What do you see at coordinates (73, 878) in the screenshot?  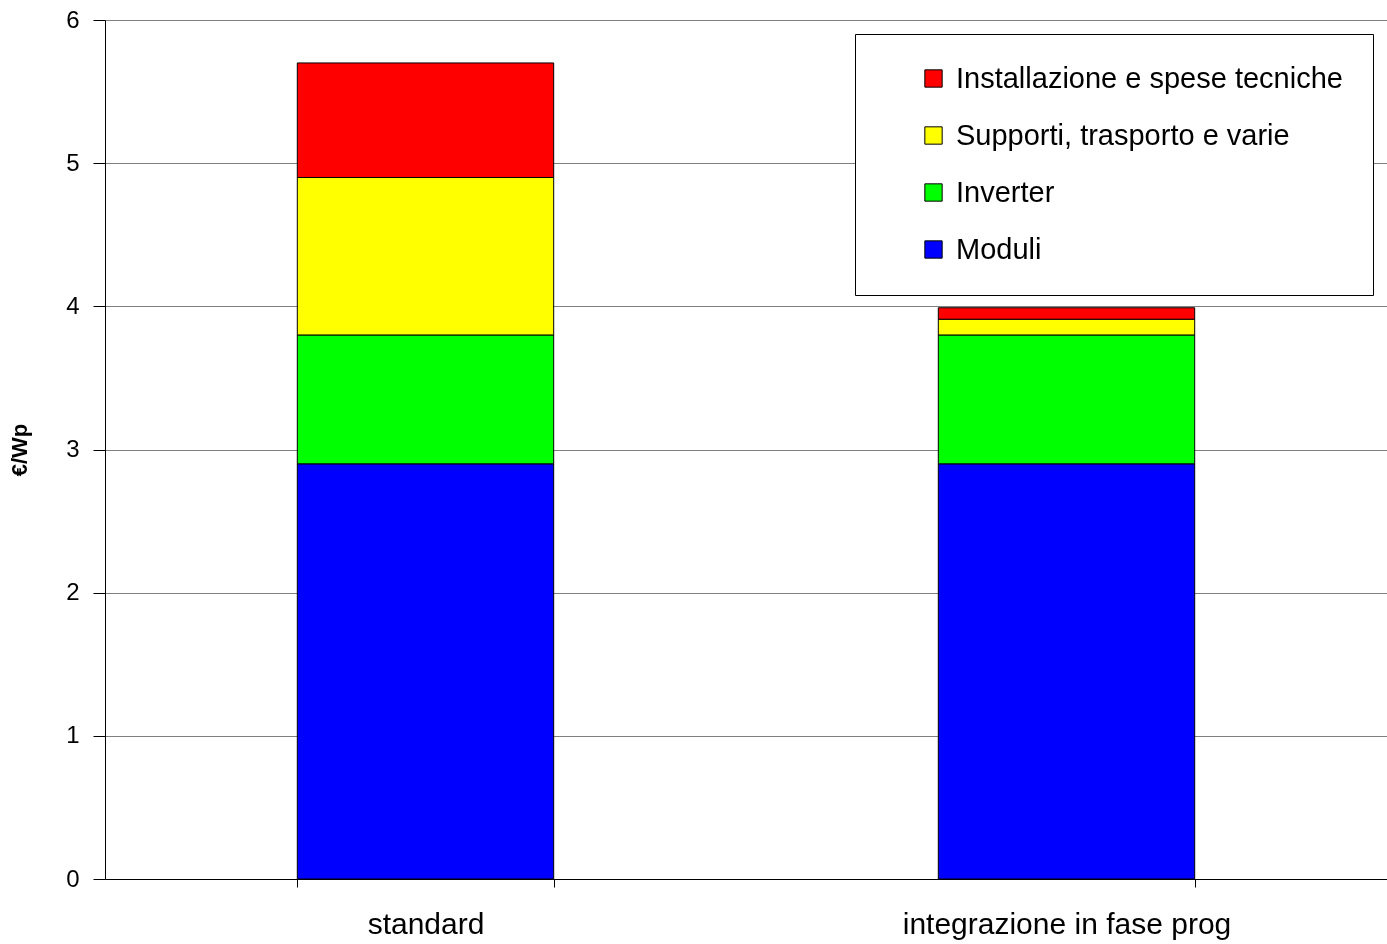 I see `y-tick-label: 0` at bounding box center [73, 878].